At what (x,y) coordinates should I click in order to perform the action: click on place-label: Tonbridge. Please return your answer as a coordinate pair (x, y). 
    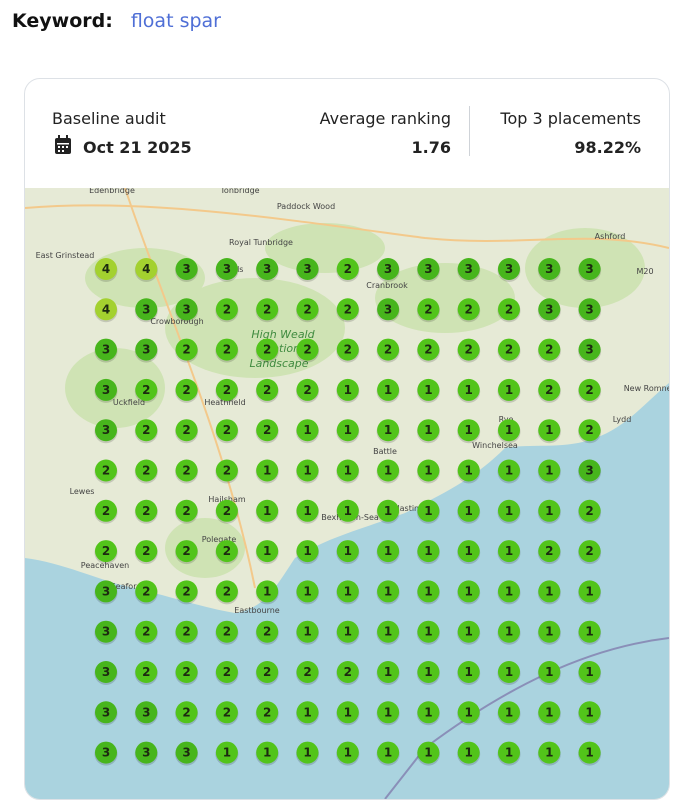
    Looking at the image, I should click on (239, 191).